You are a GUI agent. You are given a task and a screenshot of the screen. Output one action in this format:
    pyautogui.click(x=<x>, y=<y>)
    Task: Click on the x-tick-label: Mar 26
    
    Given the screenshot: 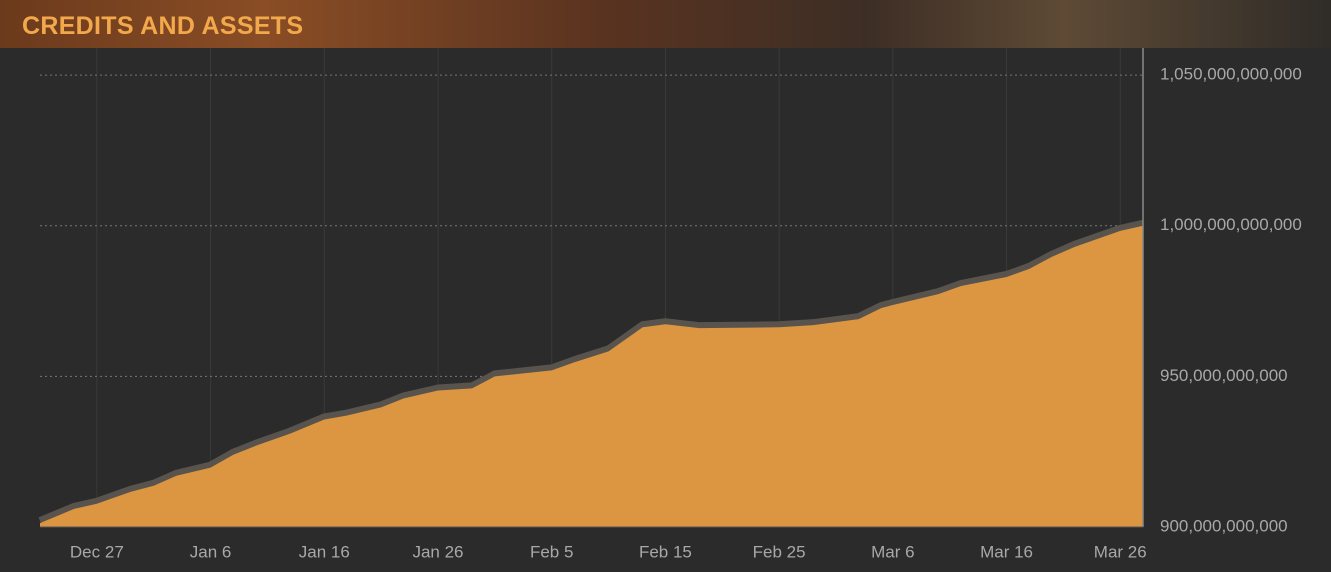 What is the action you would take?
    pyautogui.click(x=1120, y=551)
    